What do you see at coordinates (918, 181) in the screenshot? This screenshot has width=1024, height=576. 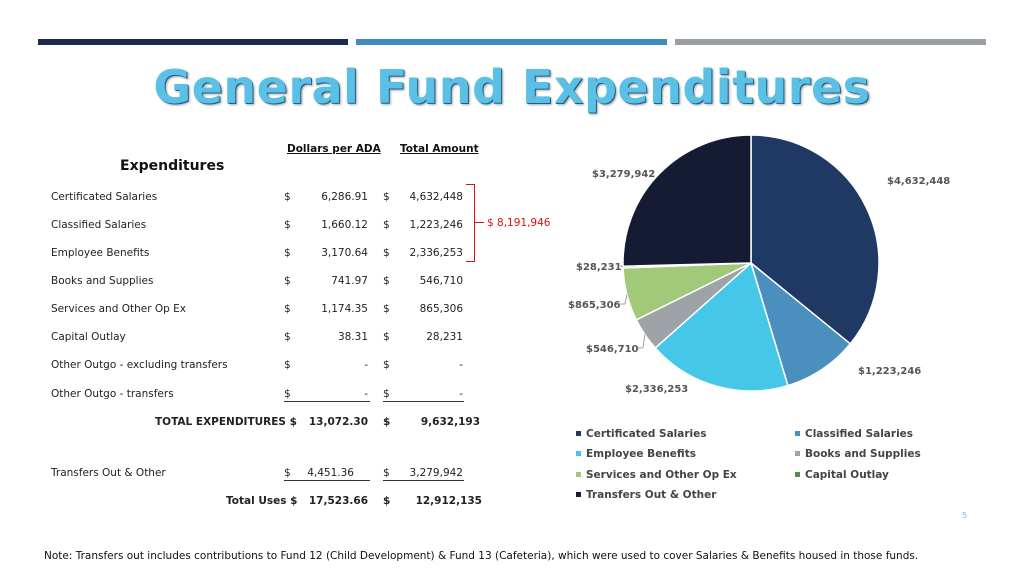 I see `pie-data-label: $4,632,448` at bounding box center [918, 181].